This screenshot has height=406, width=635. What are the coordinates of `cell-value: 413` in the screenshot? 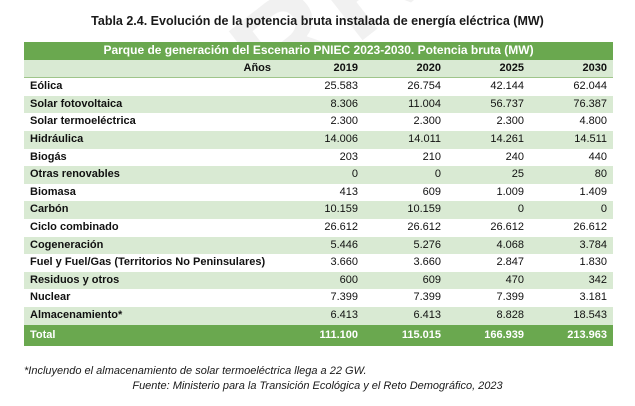 It's located at (322, 192).